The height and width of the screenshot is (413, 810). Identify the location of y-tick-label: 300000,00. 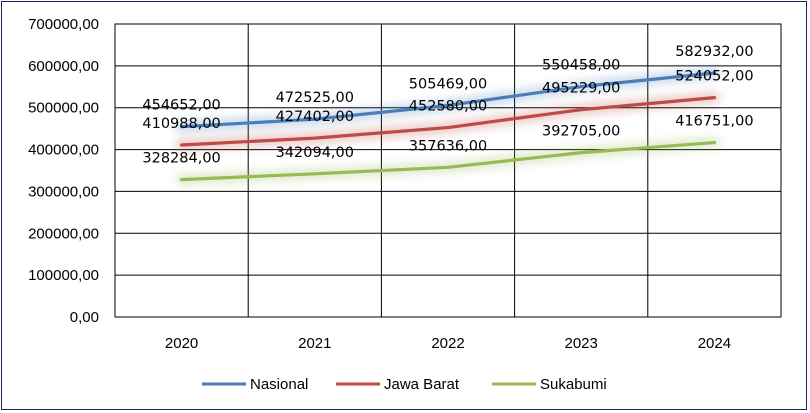
(63, 191).